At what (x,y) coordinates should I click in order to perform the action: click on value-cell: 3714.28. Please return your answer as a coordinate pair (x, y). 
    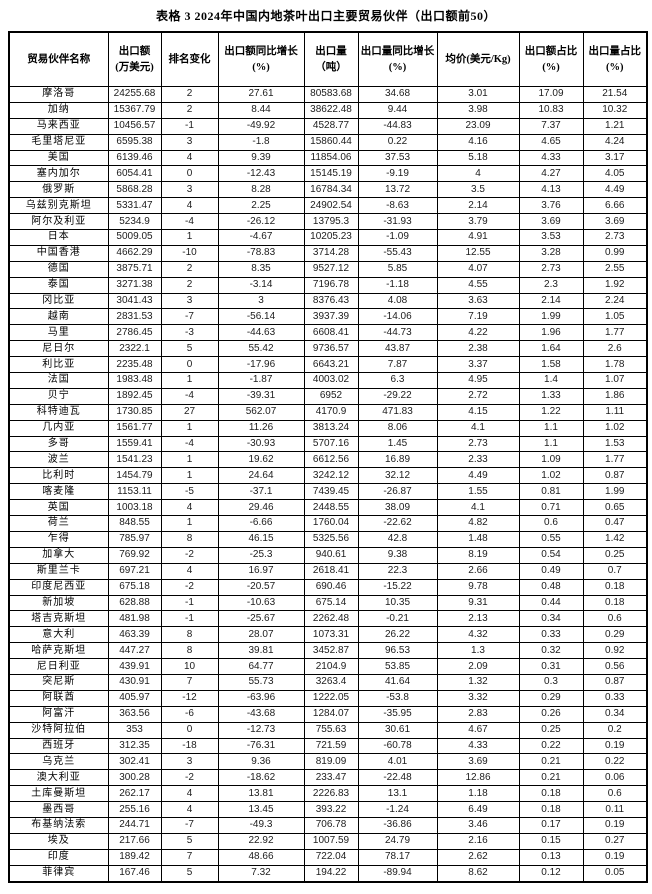
    Looking at the image, I should click on (331, 253).